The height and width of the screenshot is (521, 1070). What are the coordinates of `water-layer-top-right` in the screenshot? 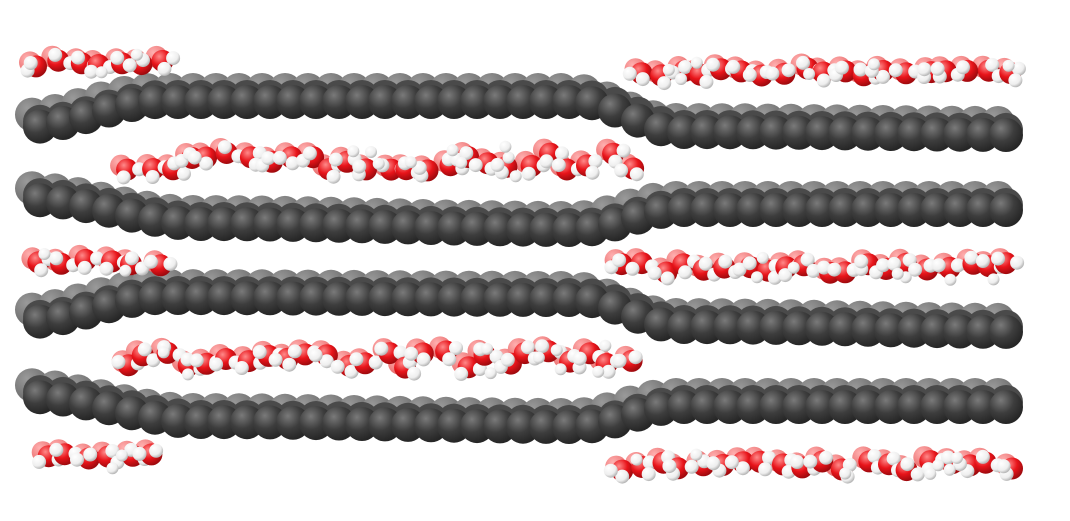 It's located at (824, 72).